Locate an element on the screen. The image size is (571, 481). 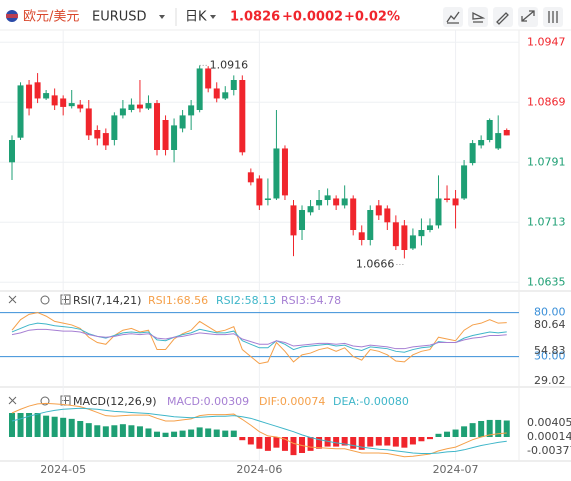
icon-panel is located at coordinates (553, 17).